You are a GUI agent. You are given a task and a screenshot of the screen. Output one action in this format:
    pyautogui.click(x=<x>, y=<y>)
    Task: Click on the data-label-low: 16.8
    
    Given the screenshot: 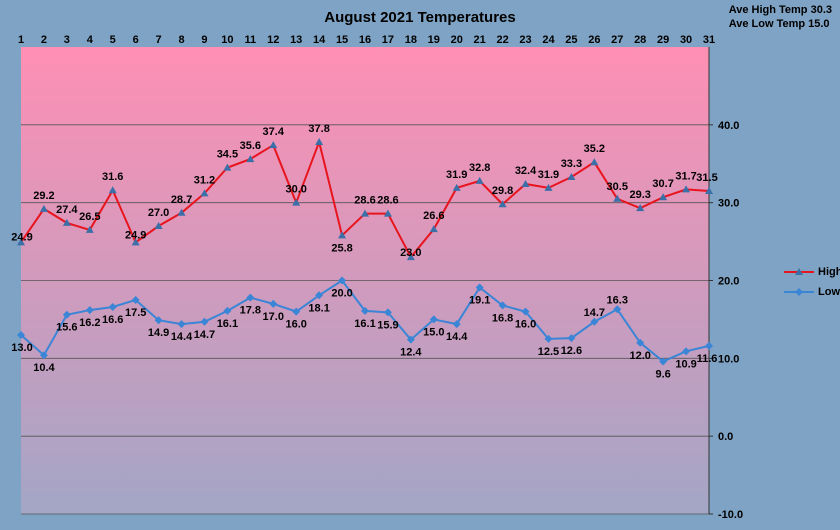 What is the action you would take?
    pyautogui.click(x=502, y=318)
    